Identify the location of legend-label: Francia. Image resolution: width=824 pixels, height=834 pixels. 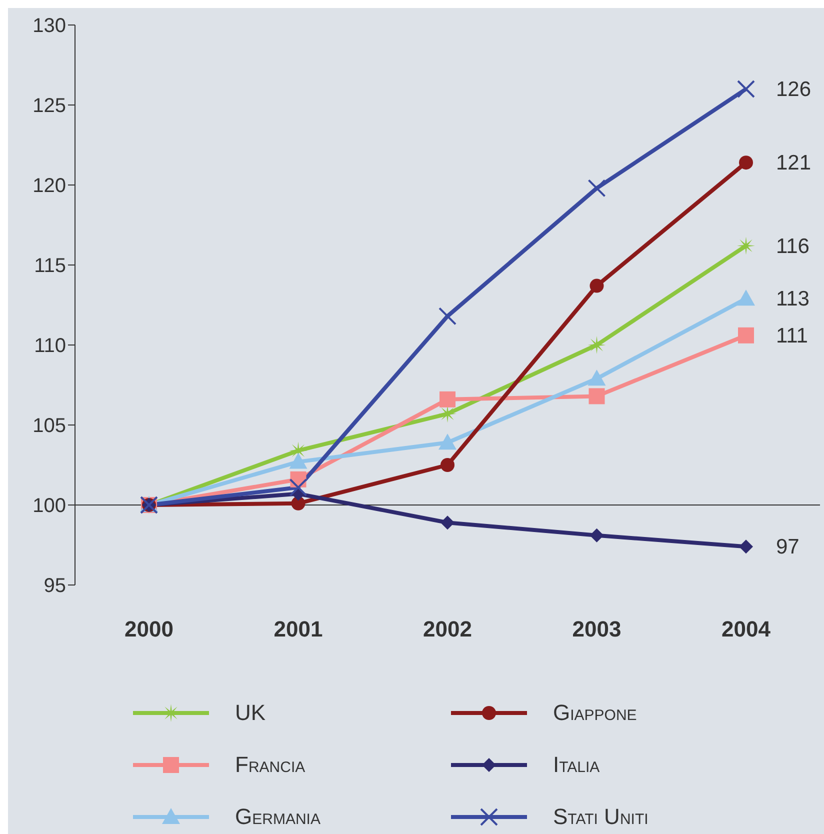
(270, 765).